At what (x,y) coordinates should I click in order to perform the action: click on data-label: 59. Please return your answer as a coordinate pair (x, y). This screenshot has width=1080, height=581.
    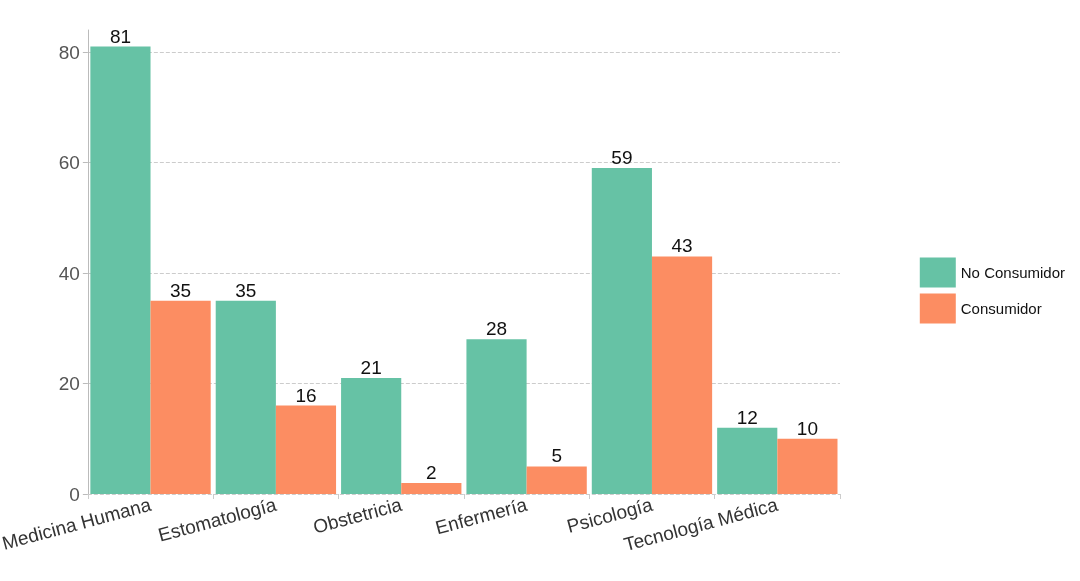
    Looking at the image, I should click on (622, 158).